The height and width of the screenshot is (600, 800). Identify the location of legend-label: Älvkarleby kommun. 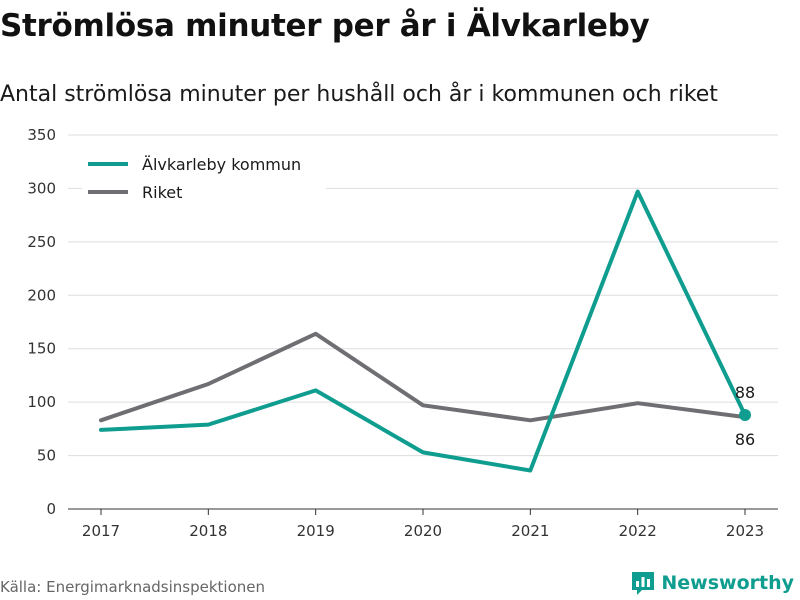
(221, 164).